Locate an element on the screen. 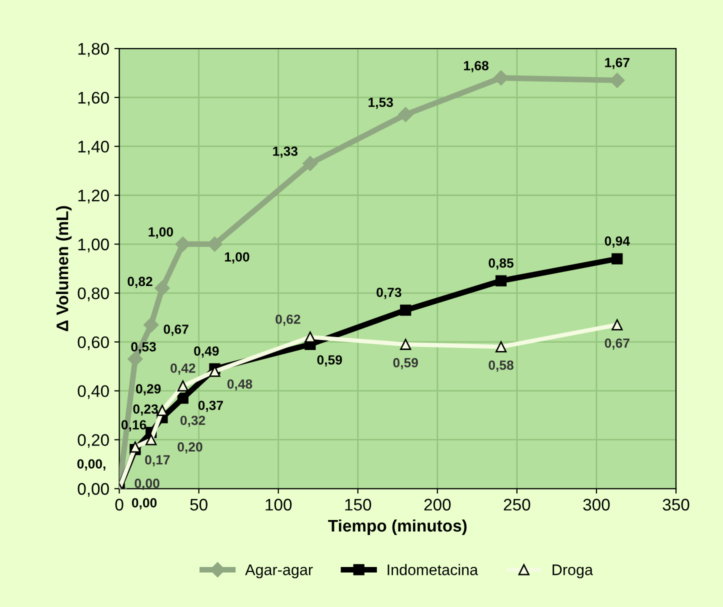 The height and width of the screenshot is (607, 723). y-tick-label: 1,40 is located at coordinates (93, 147).